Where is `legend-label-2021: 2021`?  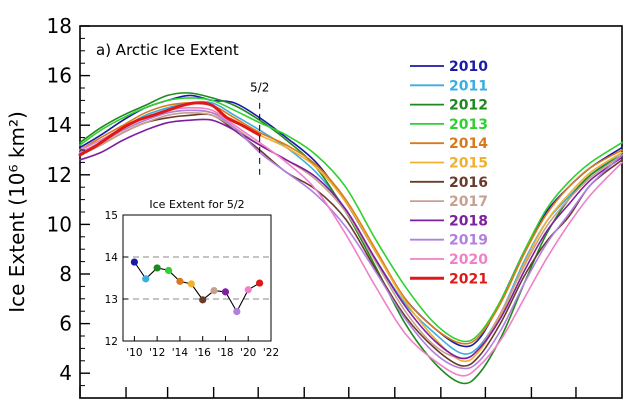 legend-label-2021: 2021 is located at coordinates (468, 279).